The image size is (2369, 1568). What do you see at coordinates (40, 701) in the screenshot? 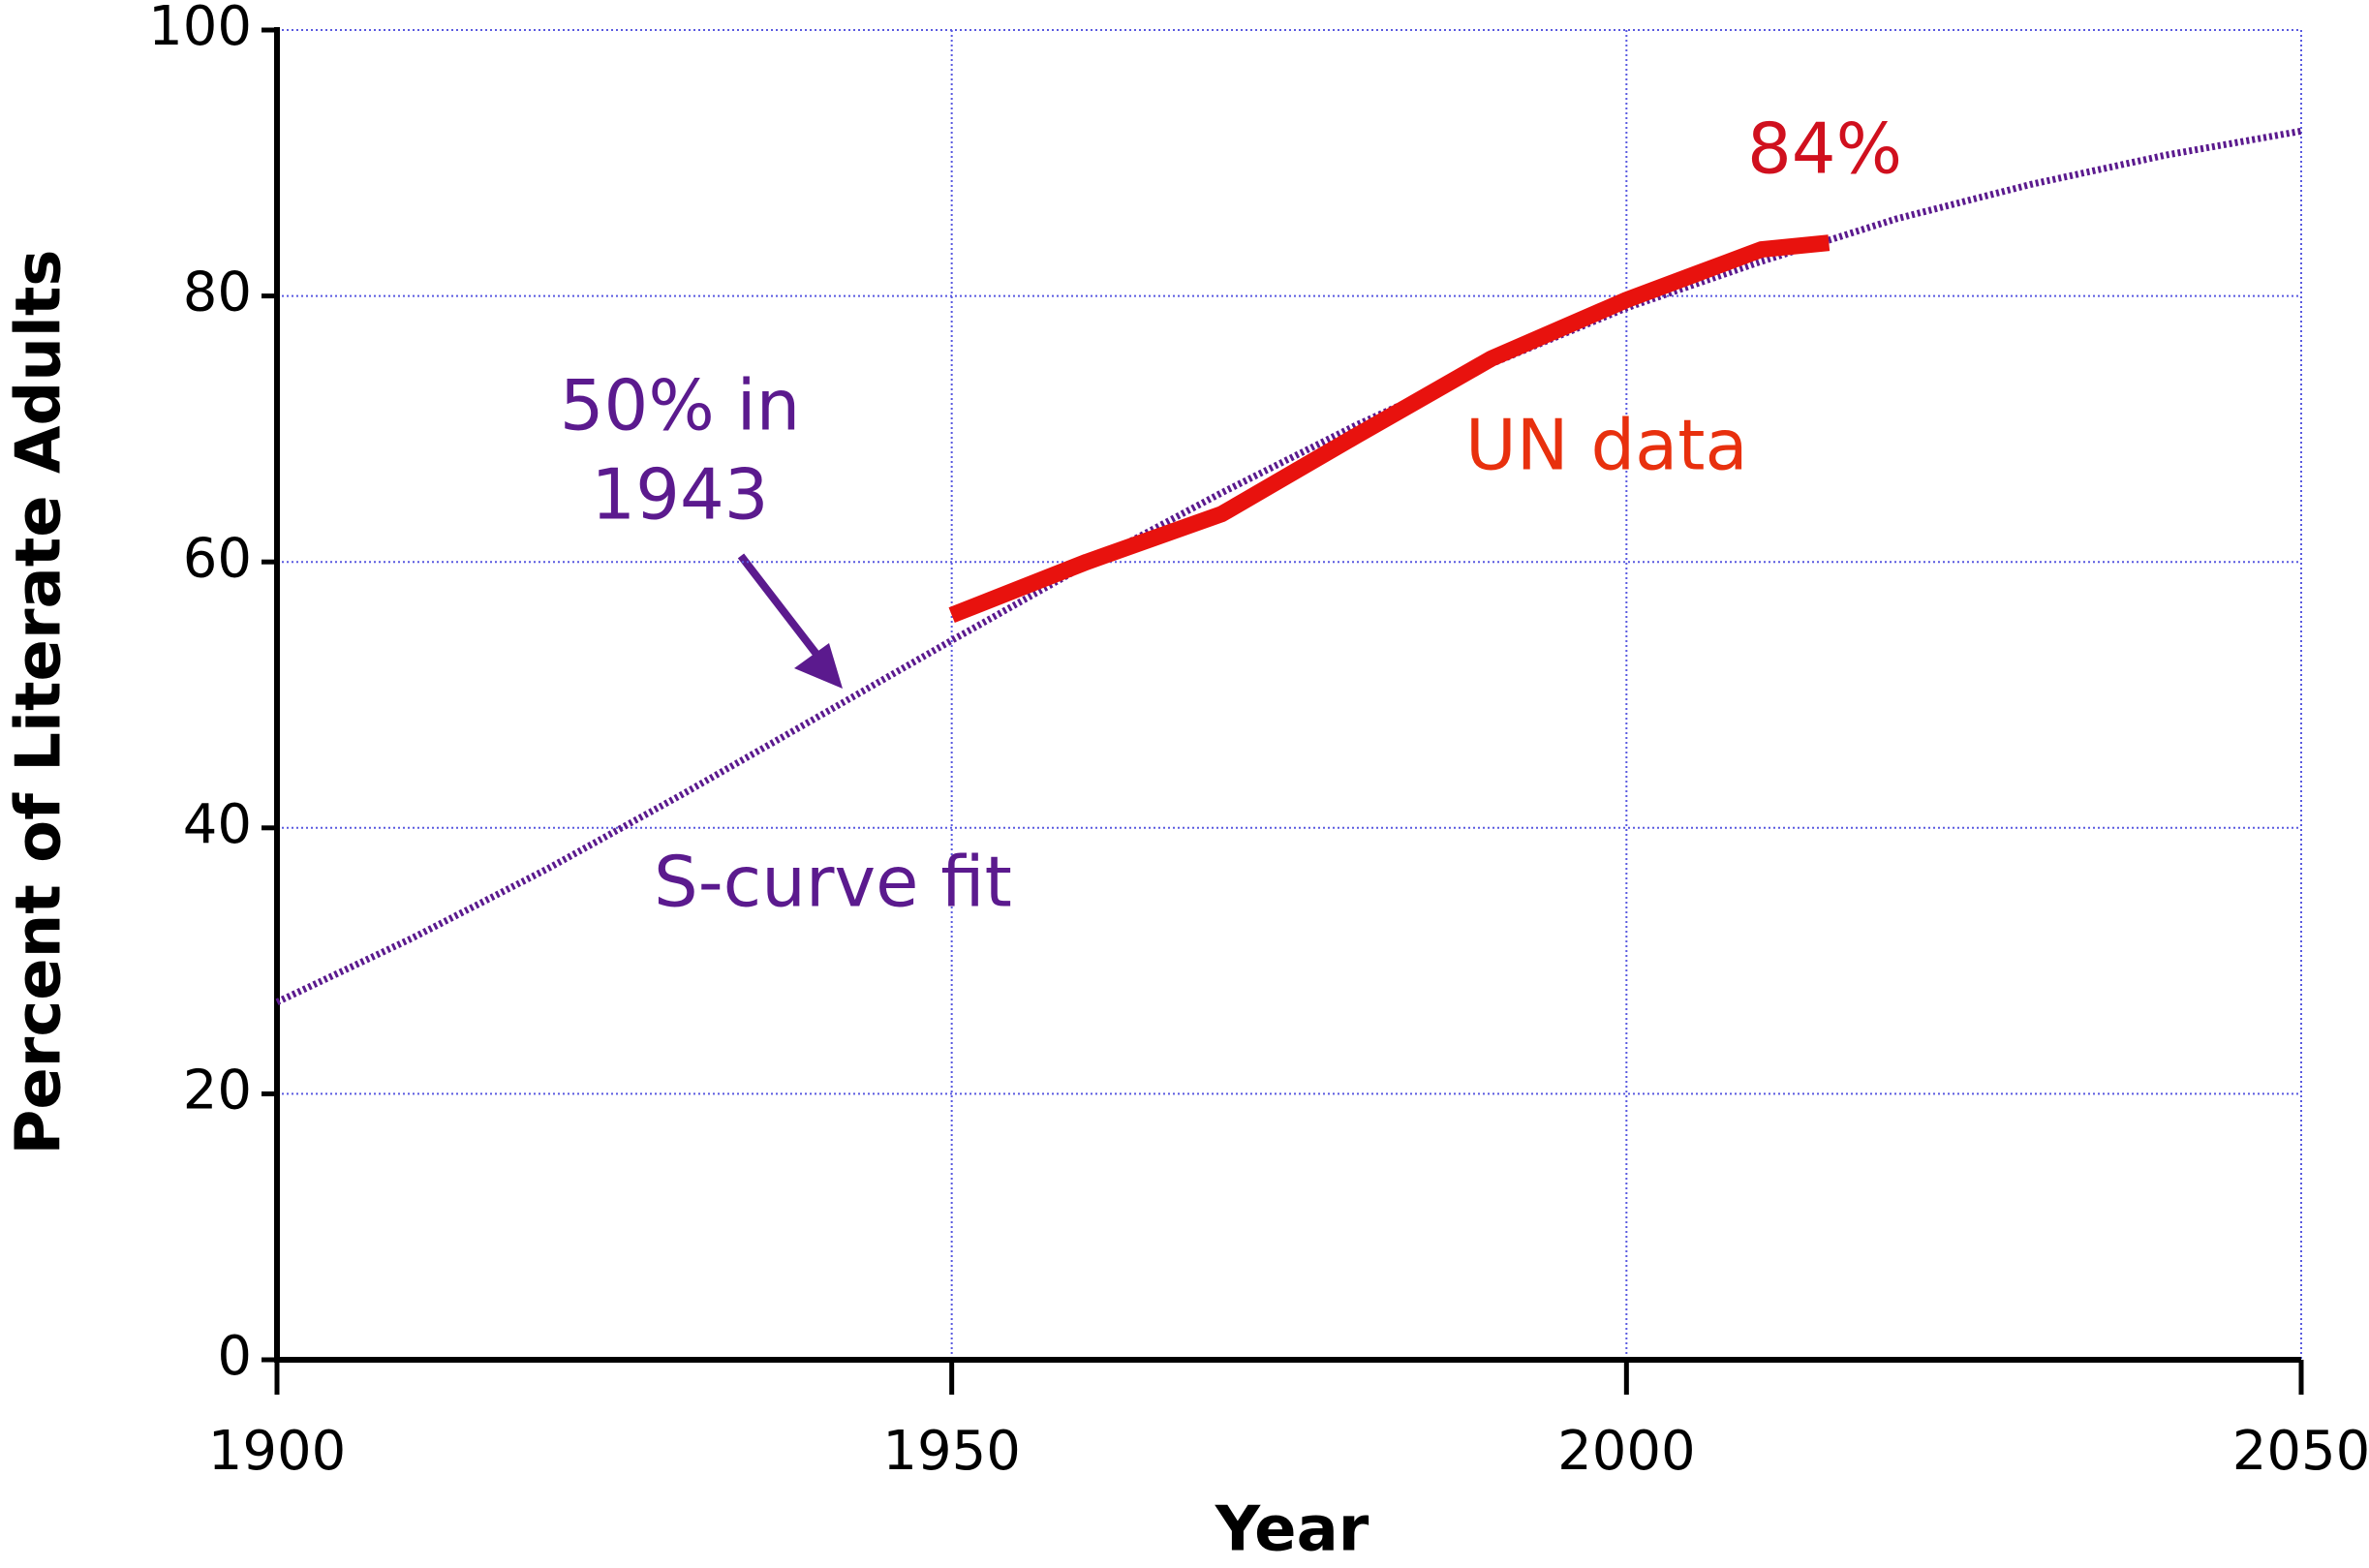
I see `y-axis-title: Percent of Literate Adults` at bounding box center [40, 701].